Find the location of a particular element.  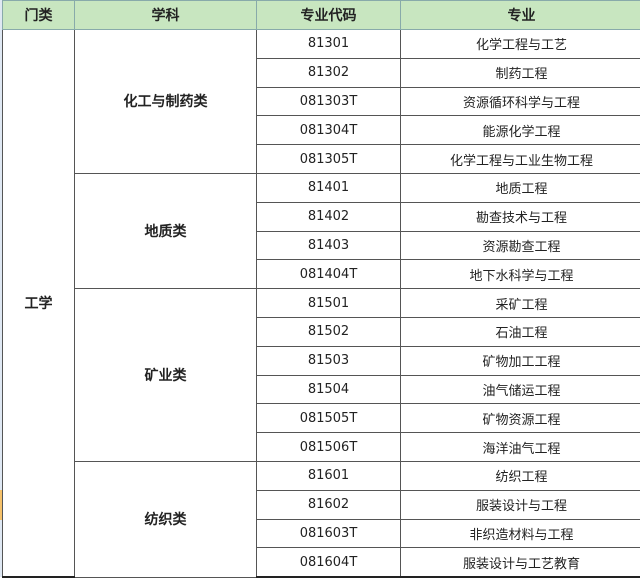

code-cell: 081506T is located at coordinates (329, 447).